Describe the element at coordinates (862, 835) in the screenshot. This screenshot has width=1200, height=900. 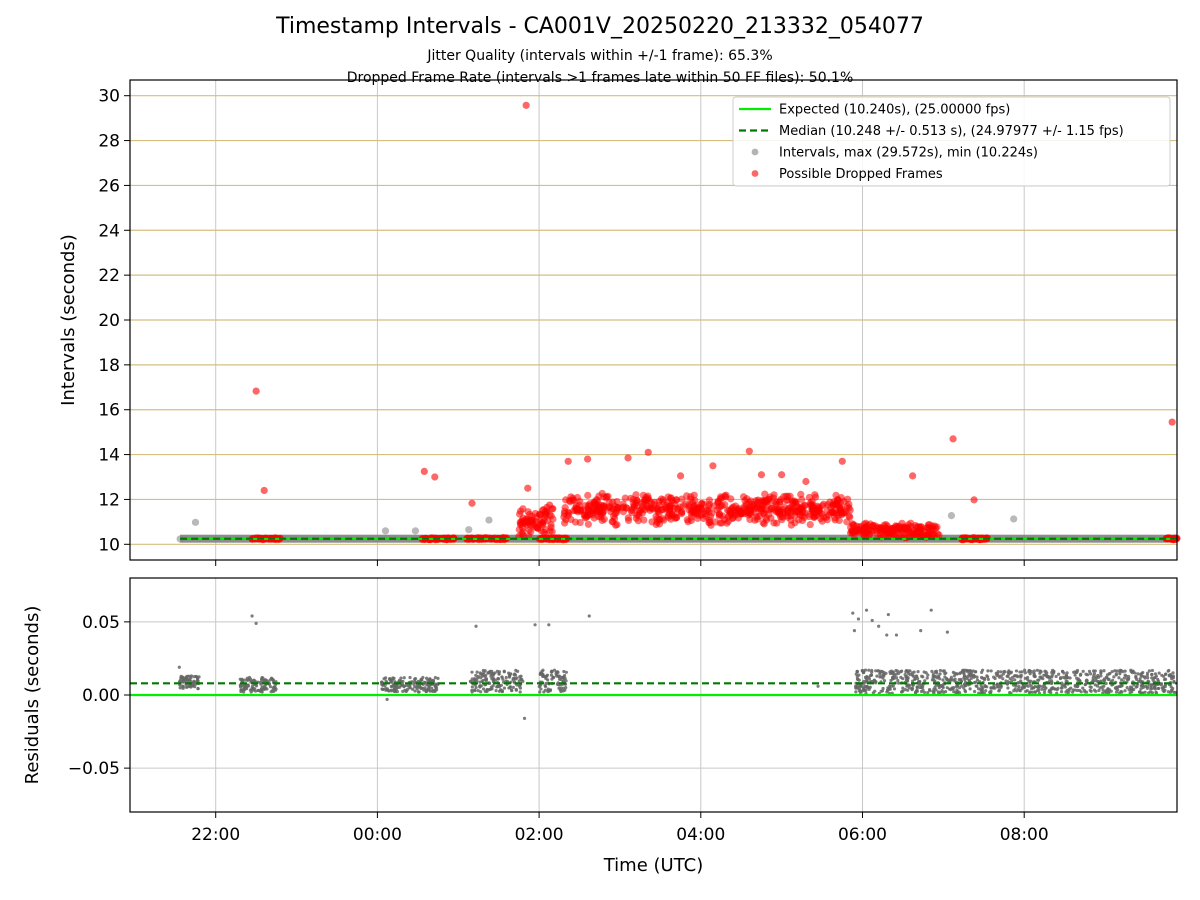
I see `x-tick-label: 06:00` at that location.